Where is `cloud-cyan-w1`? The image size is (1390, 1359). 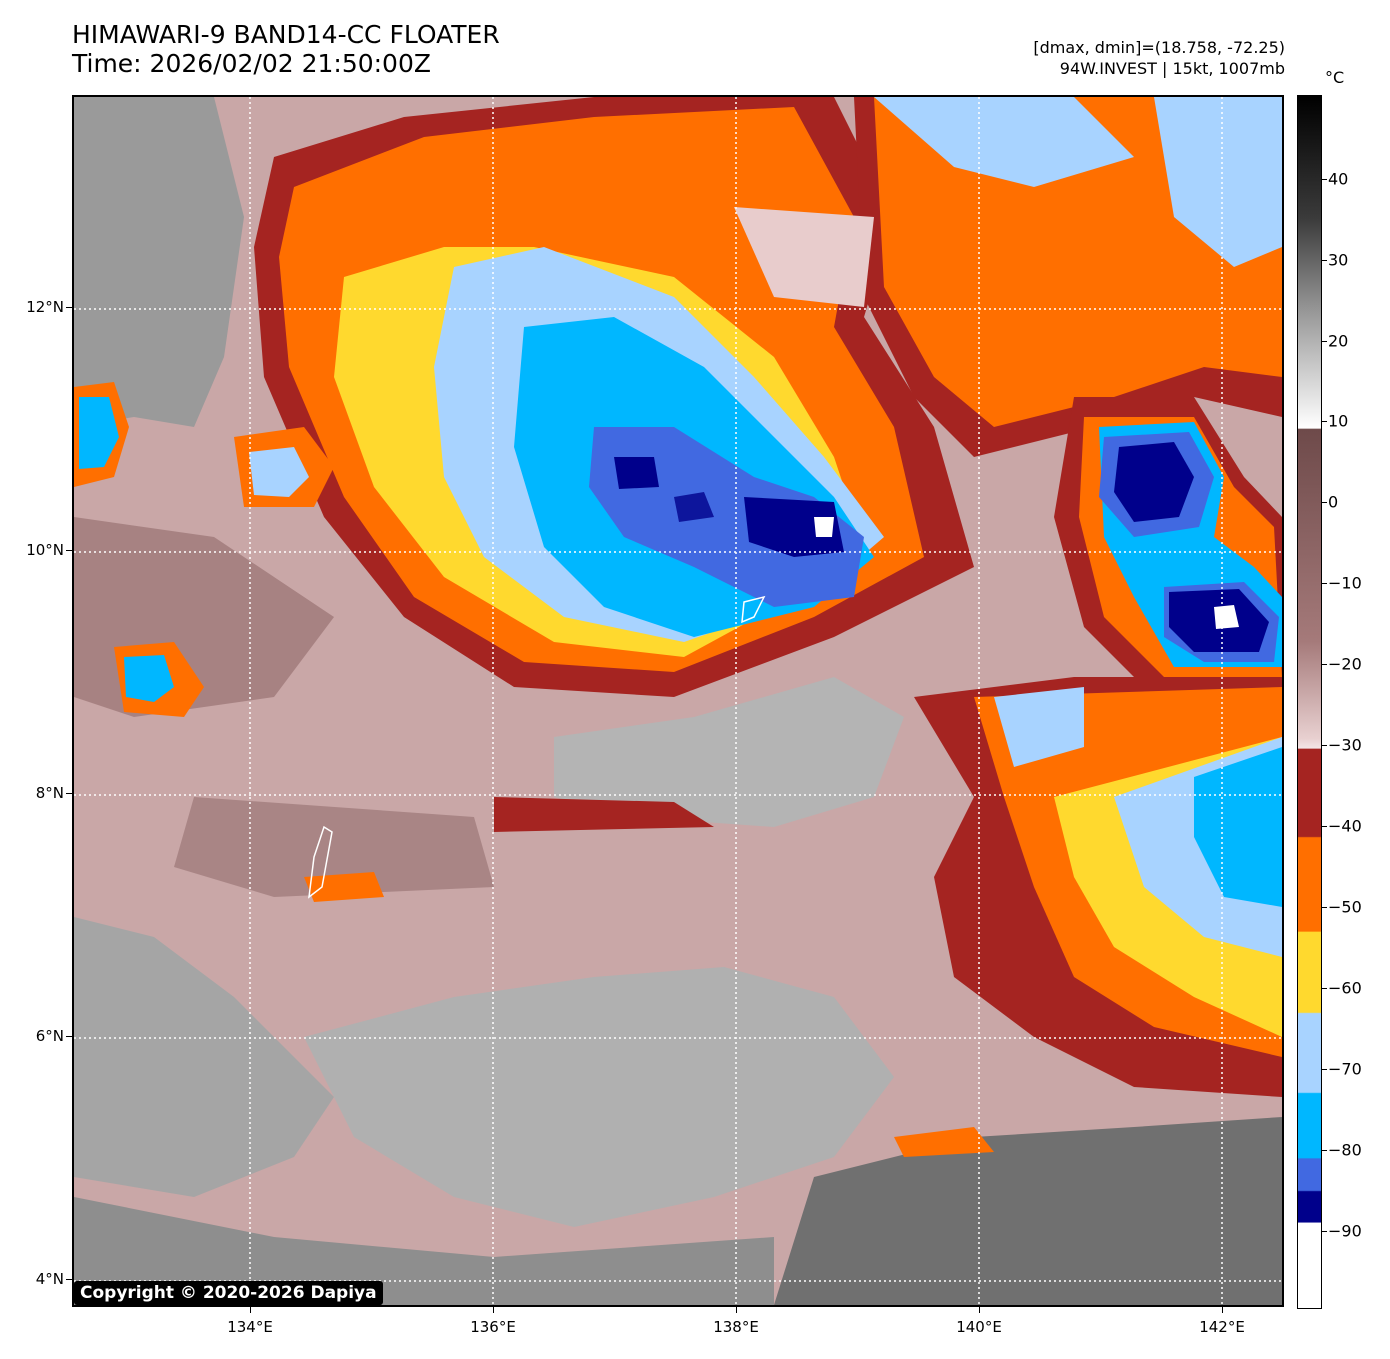
cloud-cyan-w1 is located at coordinates (99, 433).